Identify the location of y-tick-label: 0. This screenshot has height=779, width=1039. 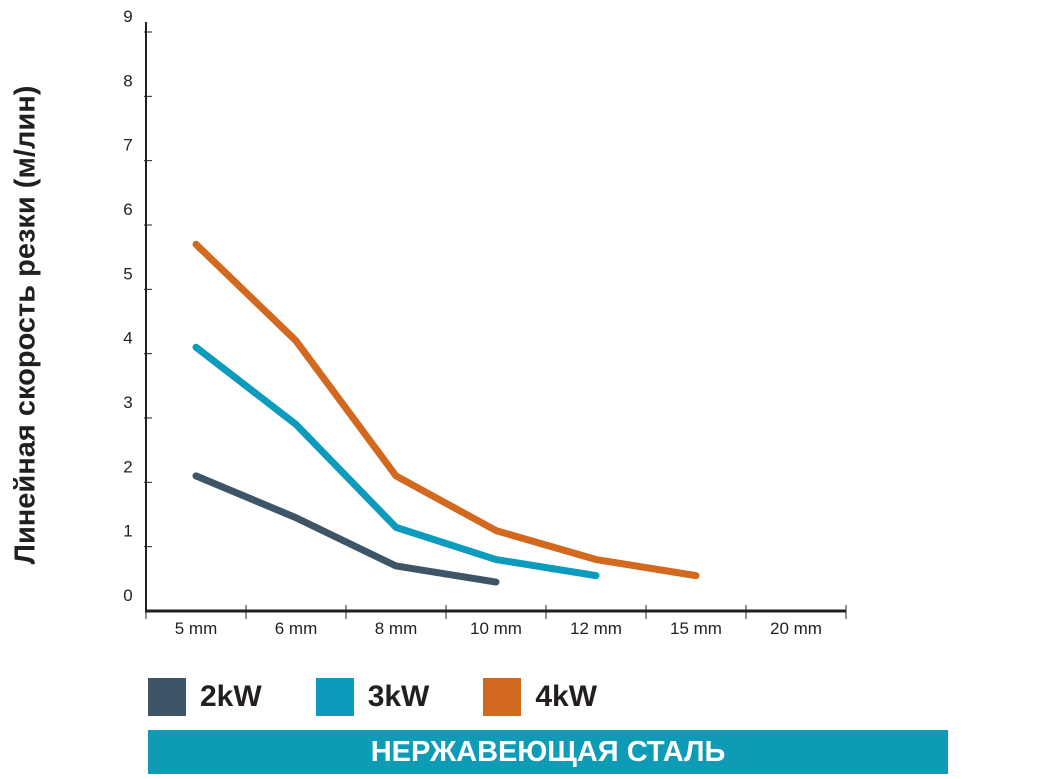
(127, 595).